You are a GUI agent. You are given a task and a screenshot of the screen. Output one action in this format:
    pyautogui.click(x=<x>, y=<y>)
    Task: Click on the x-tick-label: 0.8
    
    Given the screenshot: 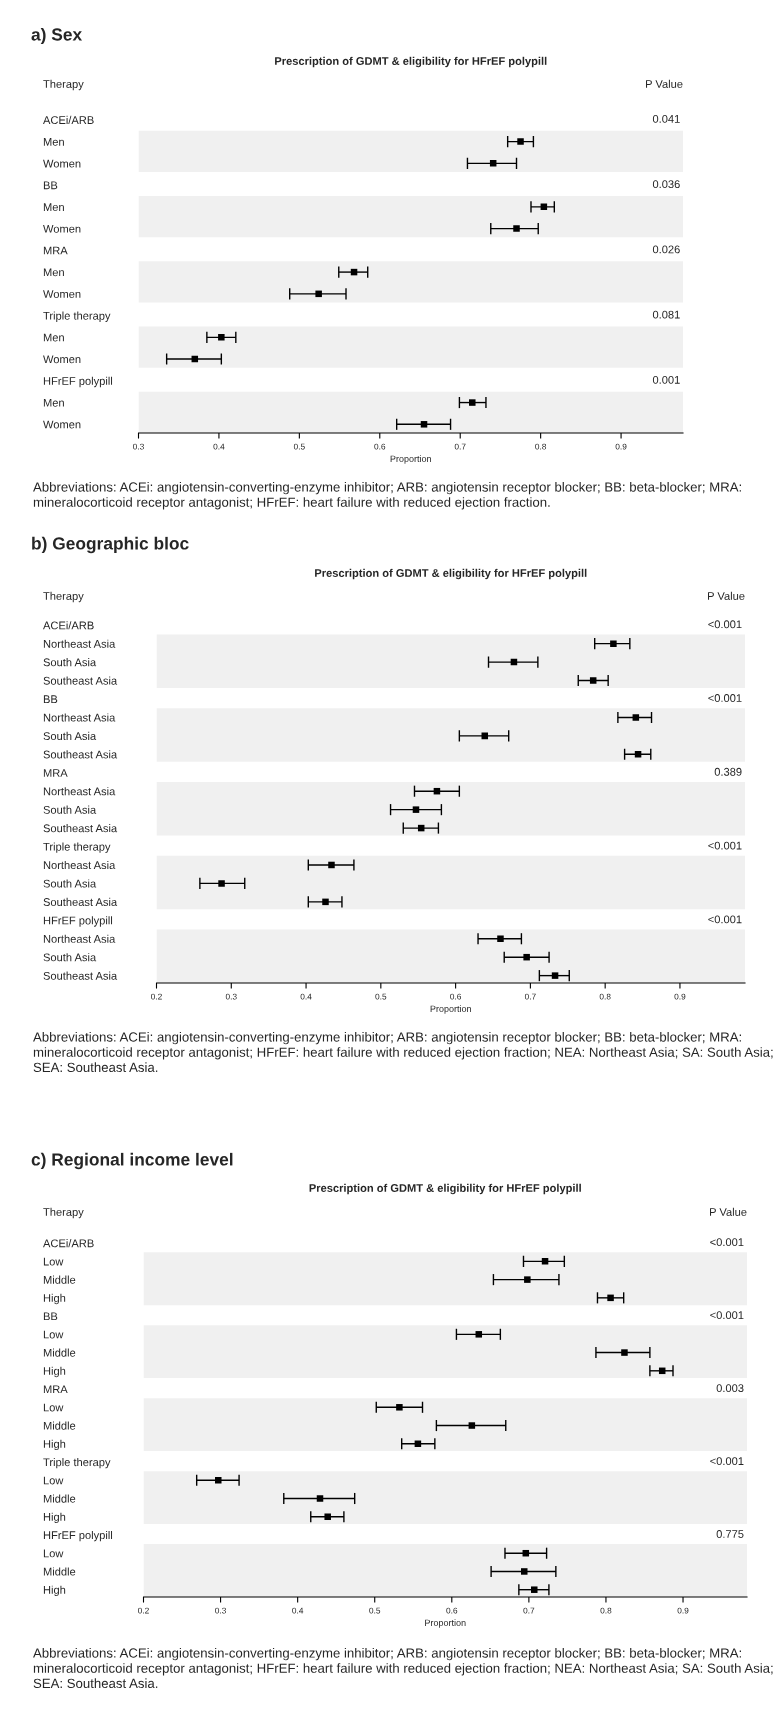 What is the action you would take?
    pyautogui.click(x=541, y=446)
    